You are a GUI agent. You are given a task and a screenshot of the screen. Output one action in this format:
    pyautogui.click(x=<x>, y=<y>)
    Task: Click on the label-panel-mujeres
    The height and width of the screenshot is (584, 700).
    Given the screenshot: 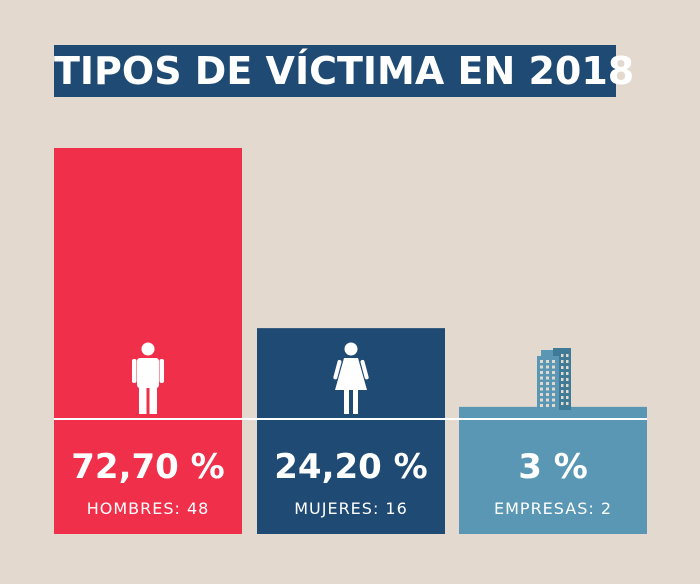 What is the action you would take?
    pyautogui.click(x=351, y=477)
    